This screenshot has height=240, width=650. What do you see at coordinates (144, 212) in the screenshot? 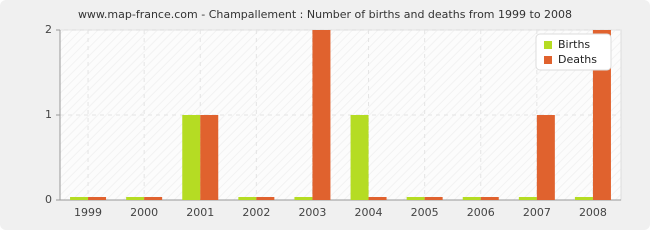
I see `x-tick-label: 2000` at bounding box center [144, 212].